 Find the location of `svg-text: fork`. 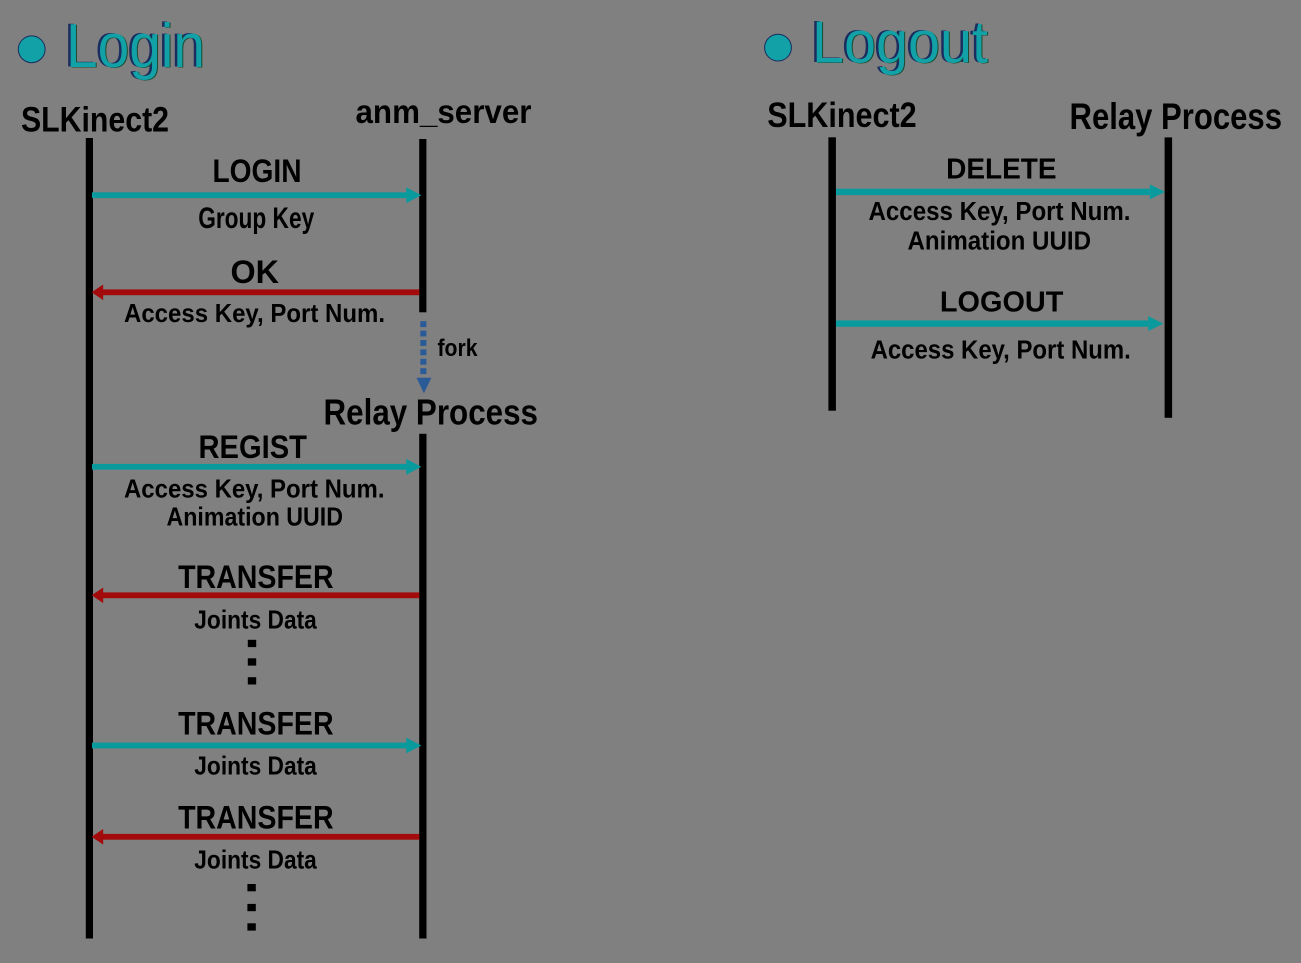

svg-text: fork is located at coordinates (458, 348).